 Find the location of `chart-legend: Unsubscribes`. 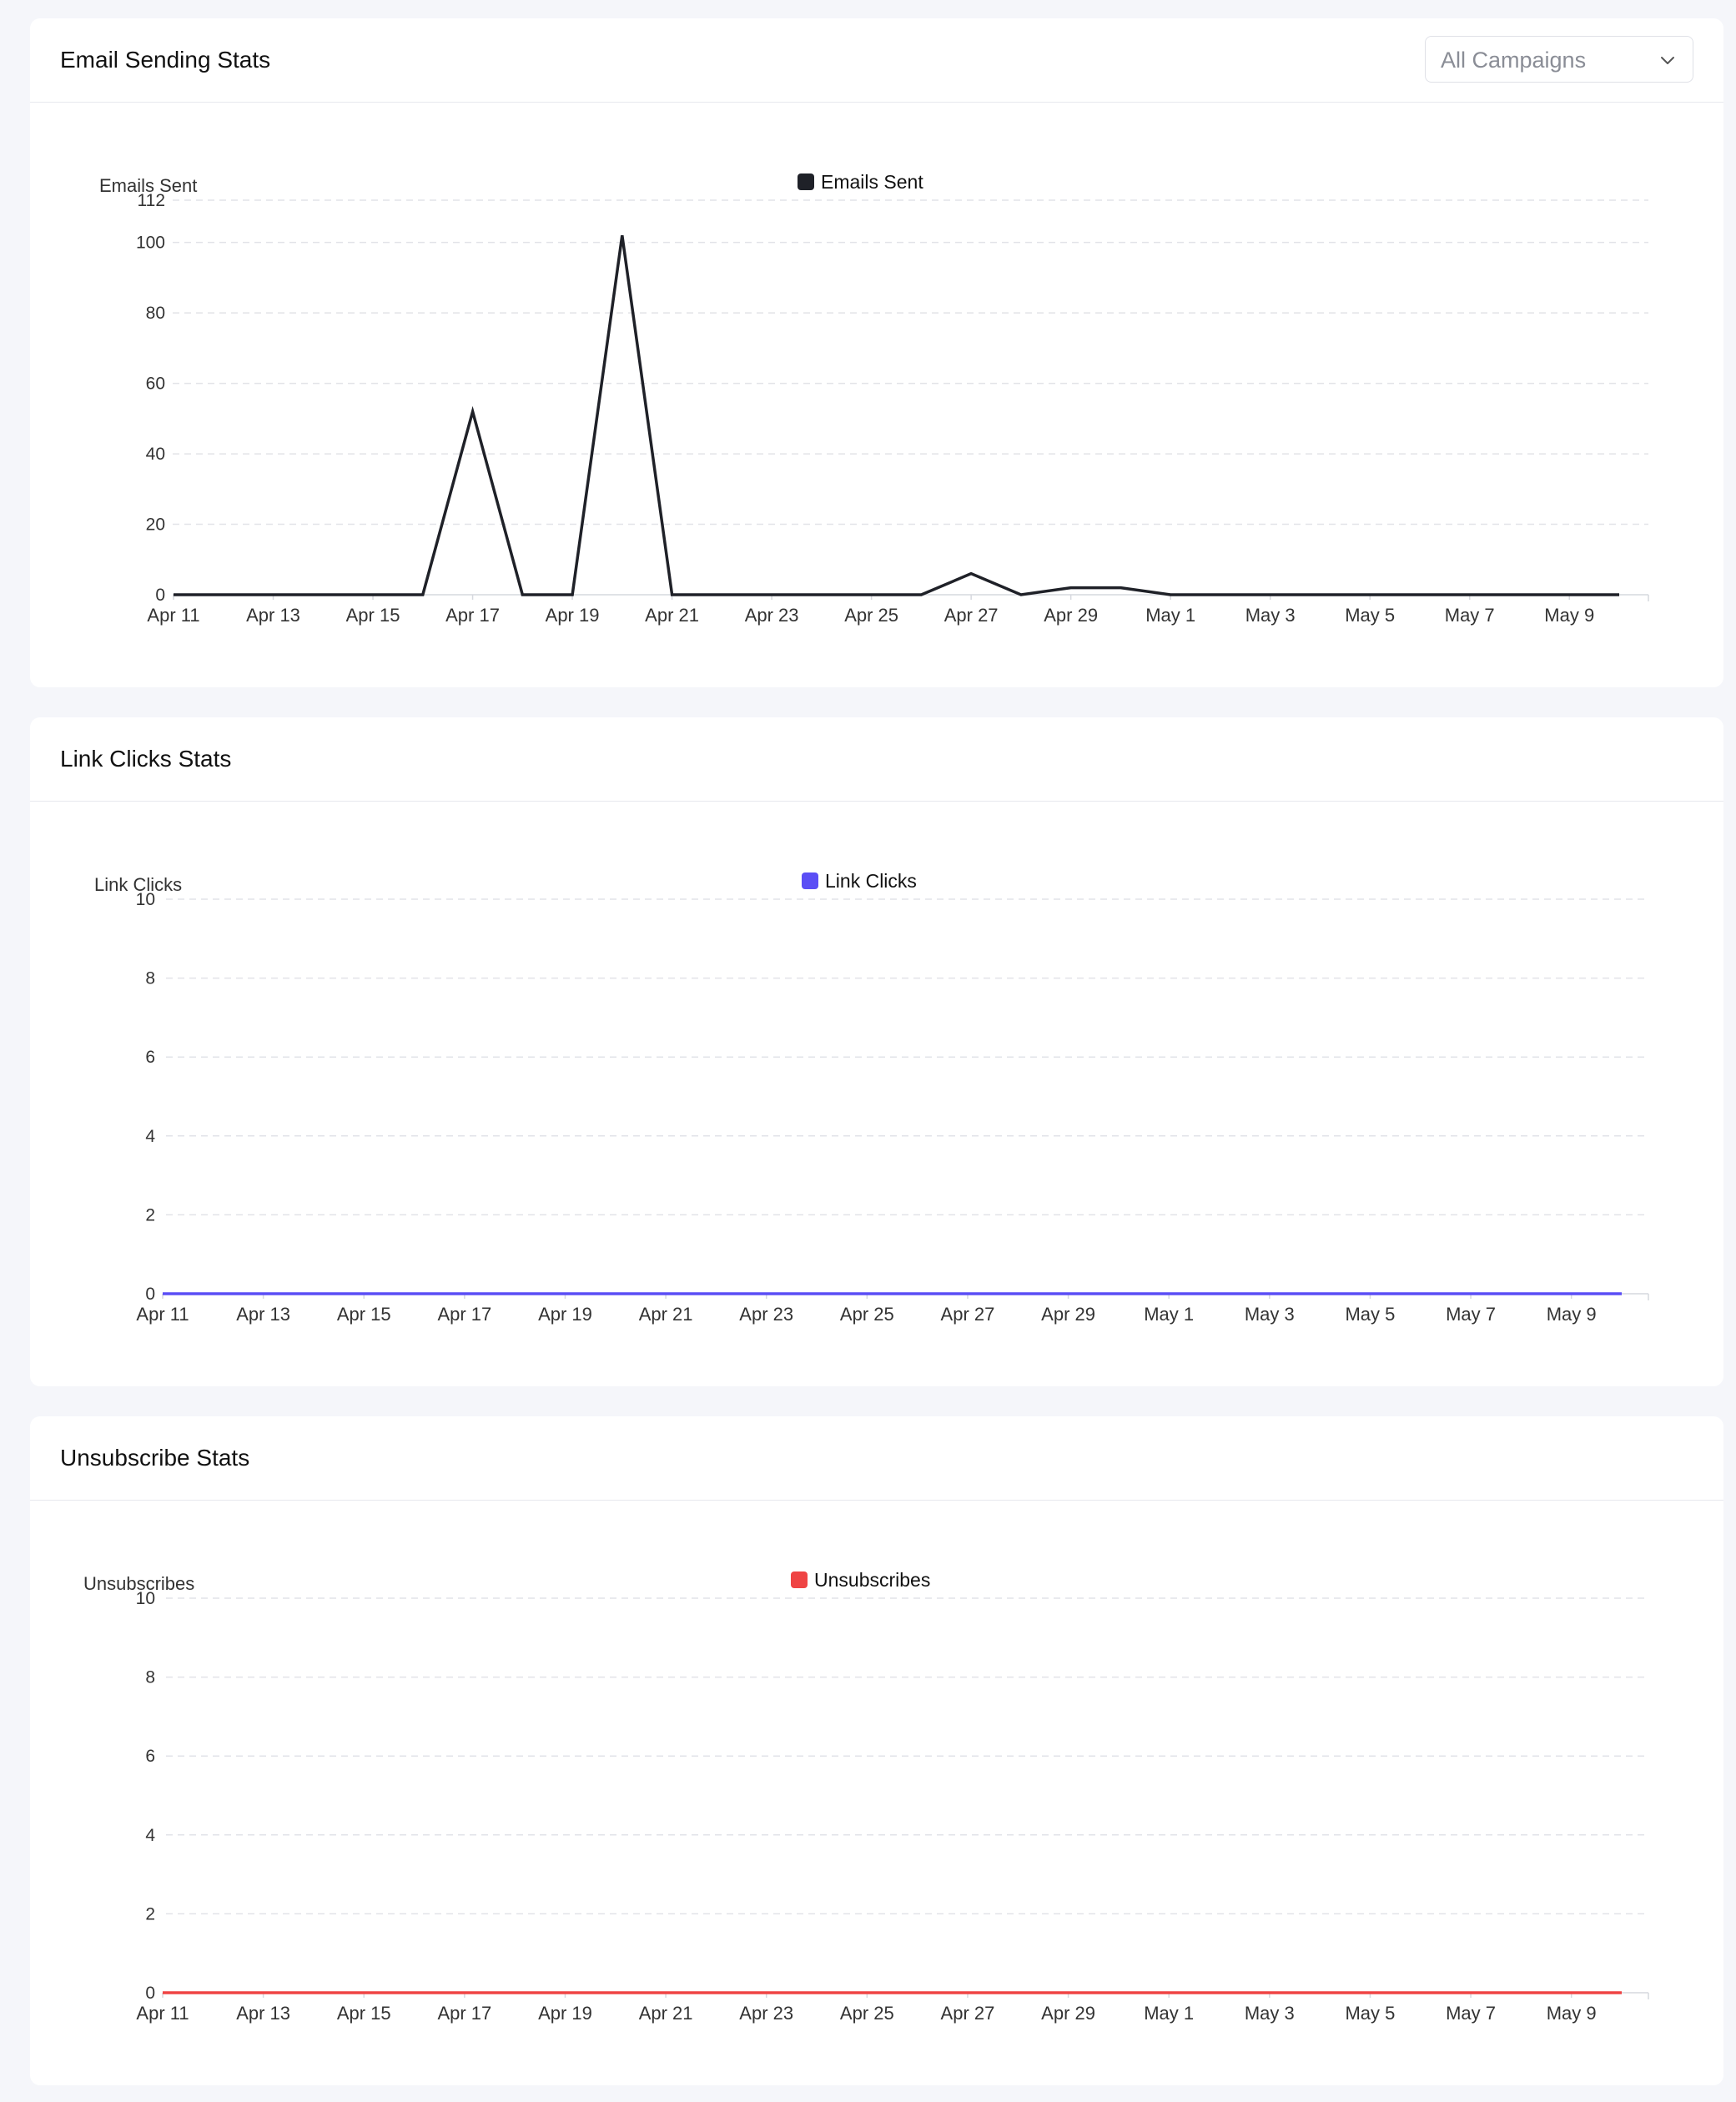

chart-legend: Unsubscribes is located at coordinates (860, 1580).